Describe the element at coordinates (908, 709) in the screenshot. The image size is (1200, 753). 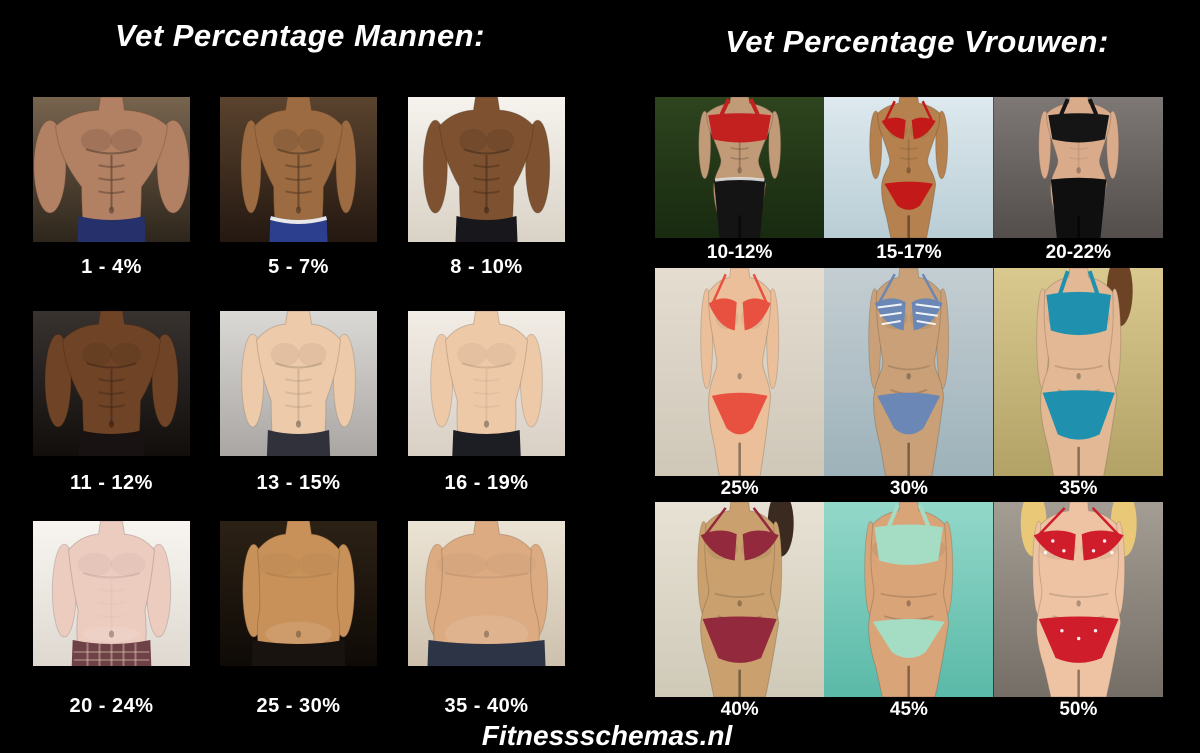
I see `women-label-8: 45%` at that location.